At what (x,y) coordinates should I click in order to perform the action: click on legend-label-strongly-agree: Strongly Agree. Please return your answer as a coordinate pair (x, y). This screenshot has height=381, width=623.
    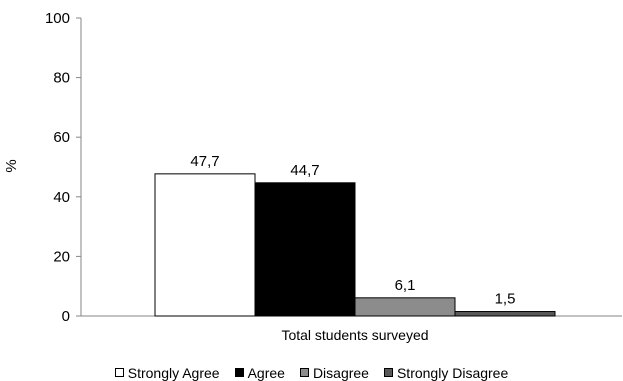
    Looking at the image, I should click on (173, 372).